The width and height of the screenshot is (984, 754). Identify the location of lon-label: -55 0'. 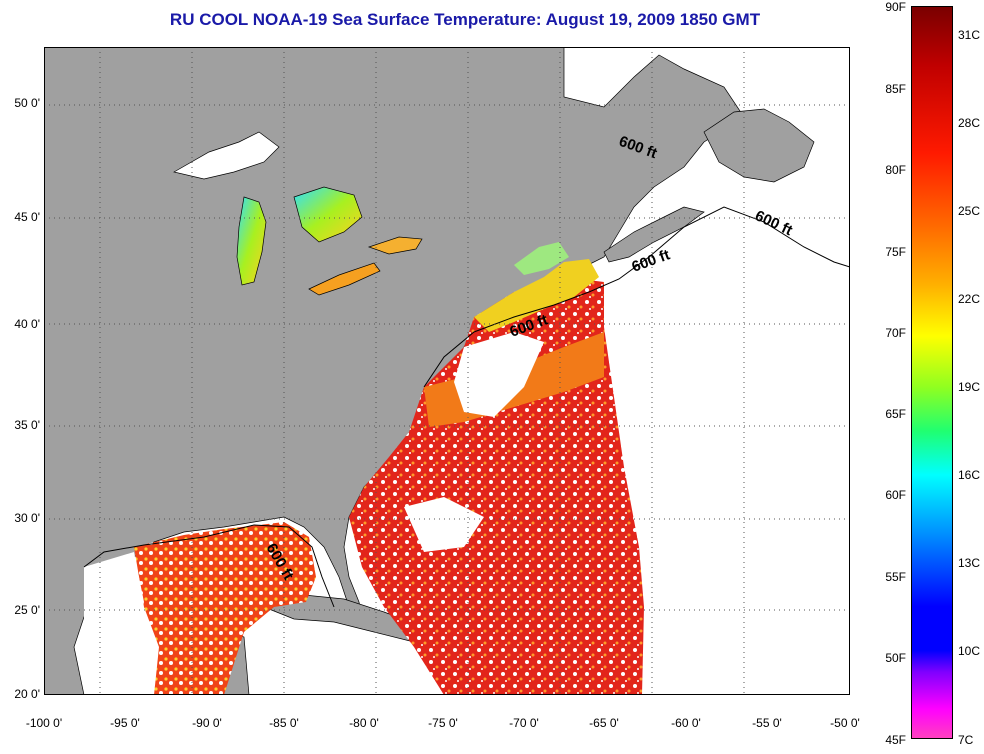
(767, 723).